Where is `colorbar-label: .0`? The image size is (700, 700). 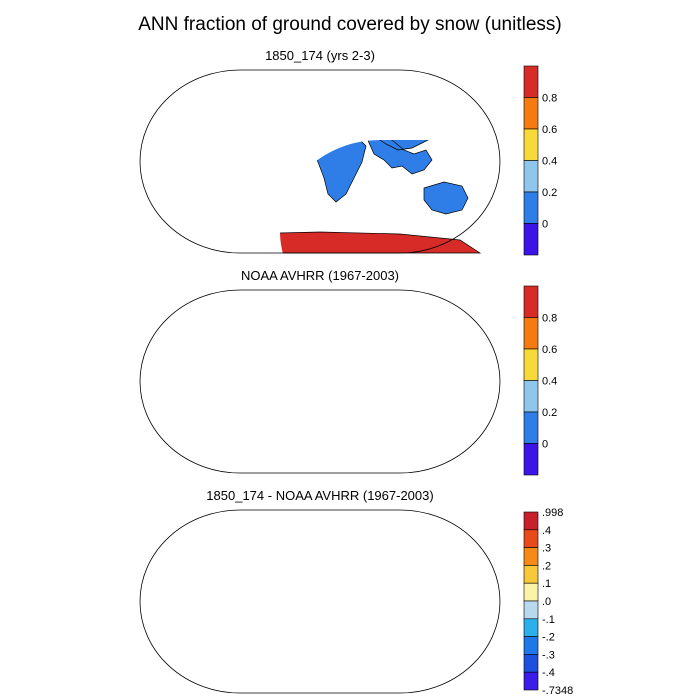 colorbar-label: .0 is located at coordinates (546, 602).